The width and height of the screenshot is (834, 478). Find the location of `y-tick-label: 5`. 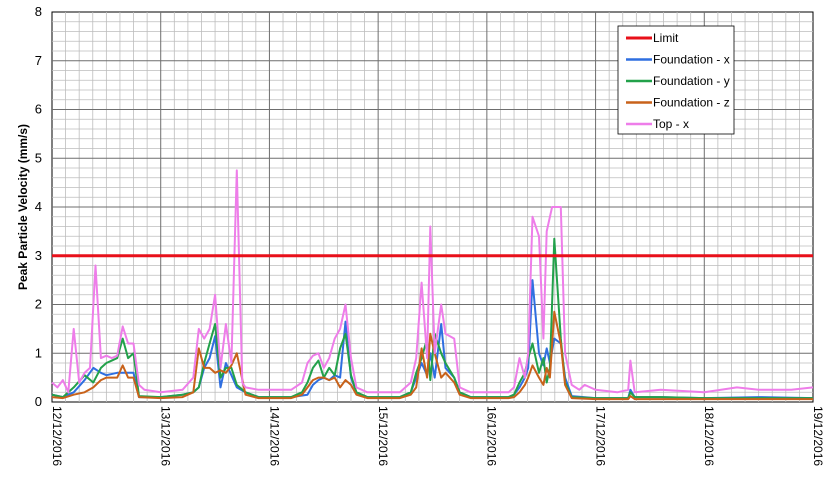

y-tick-label: 5 is located at coordinates (38, 157).